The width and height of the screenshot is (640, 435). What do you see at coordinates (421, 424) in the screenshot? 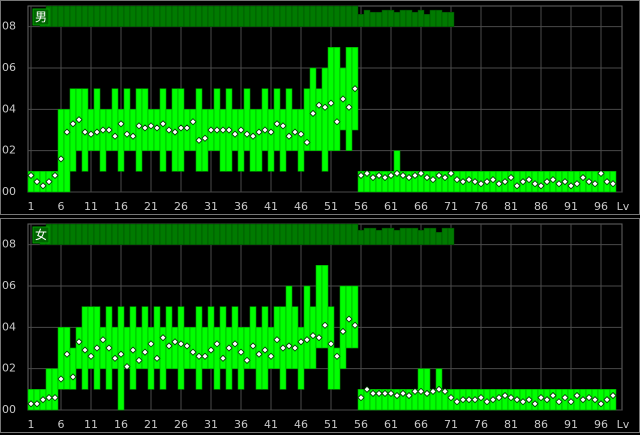
I see `x-tick-label: 66` at bounding box center [421, 424].